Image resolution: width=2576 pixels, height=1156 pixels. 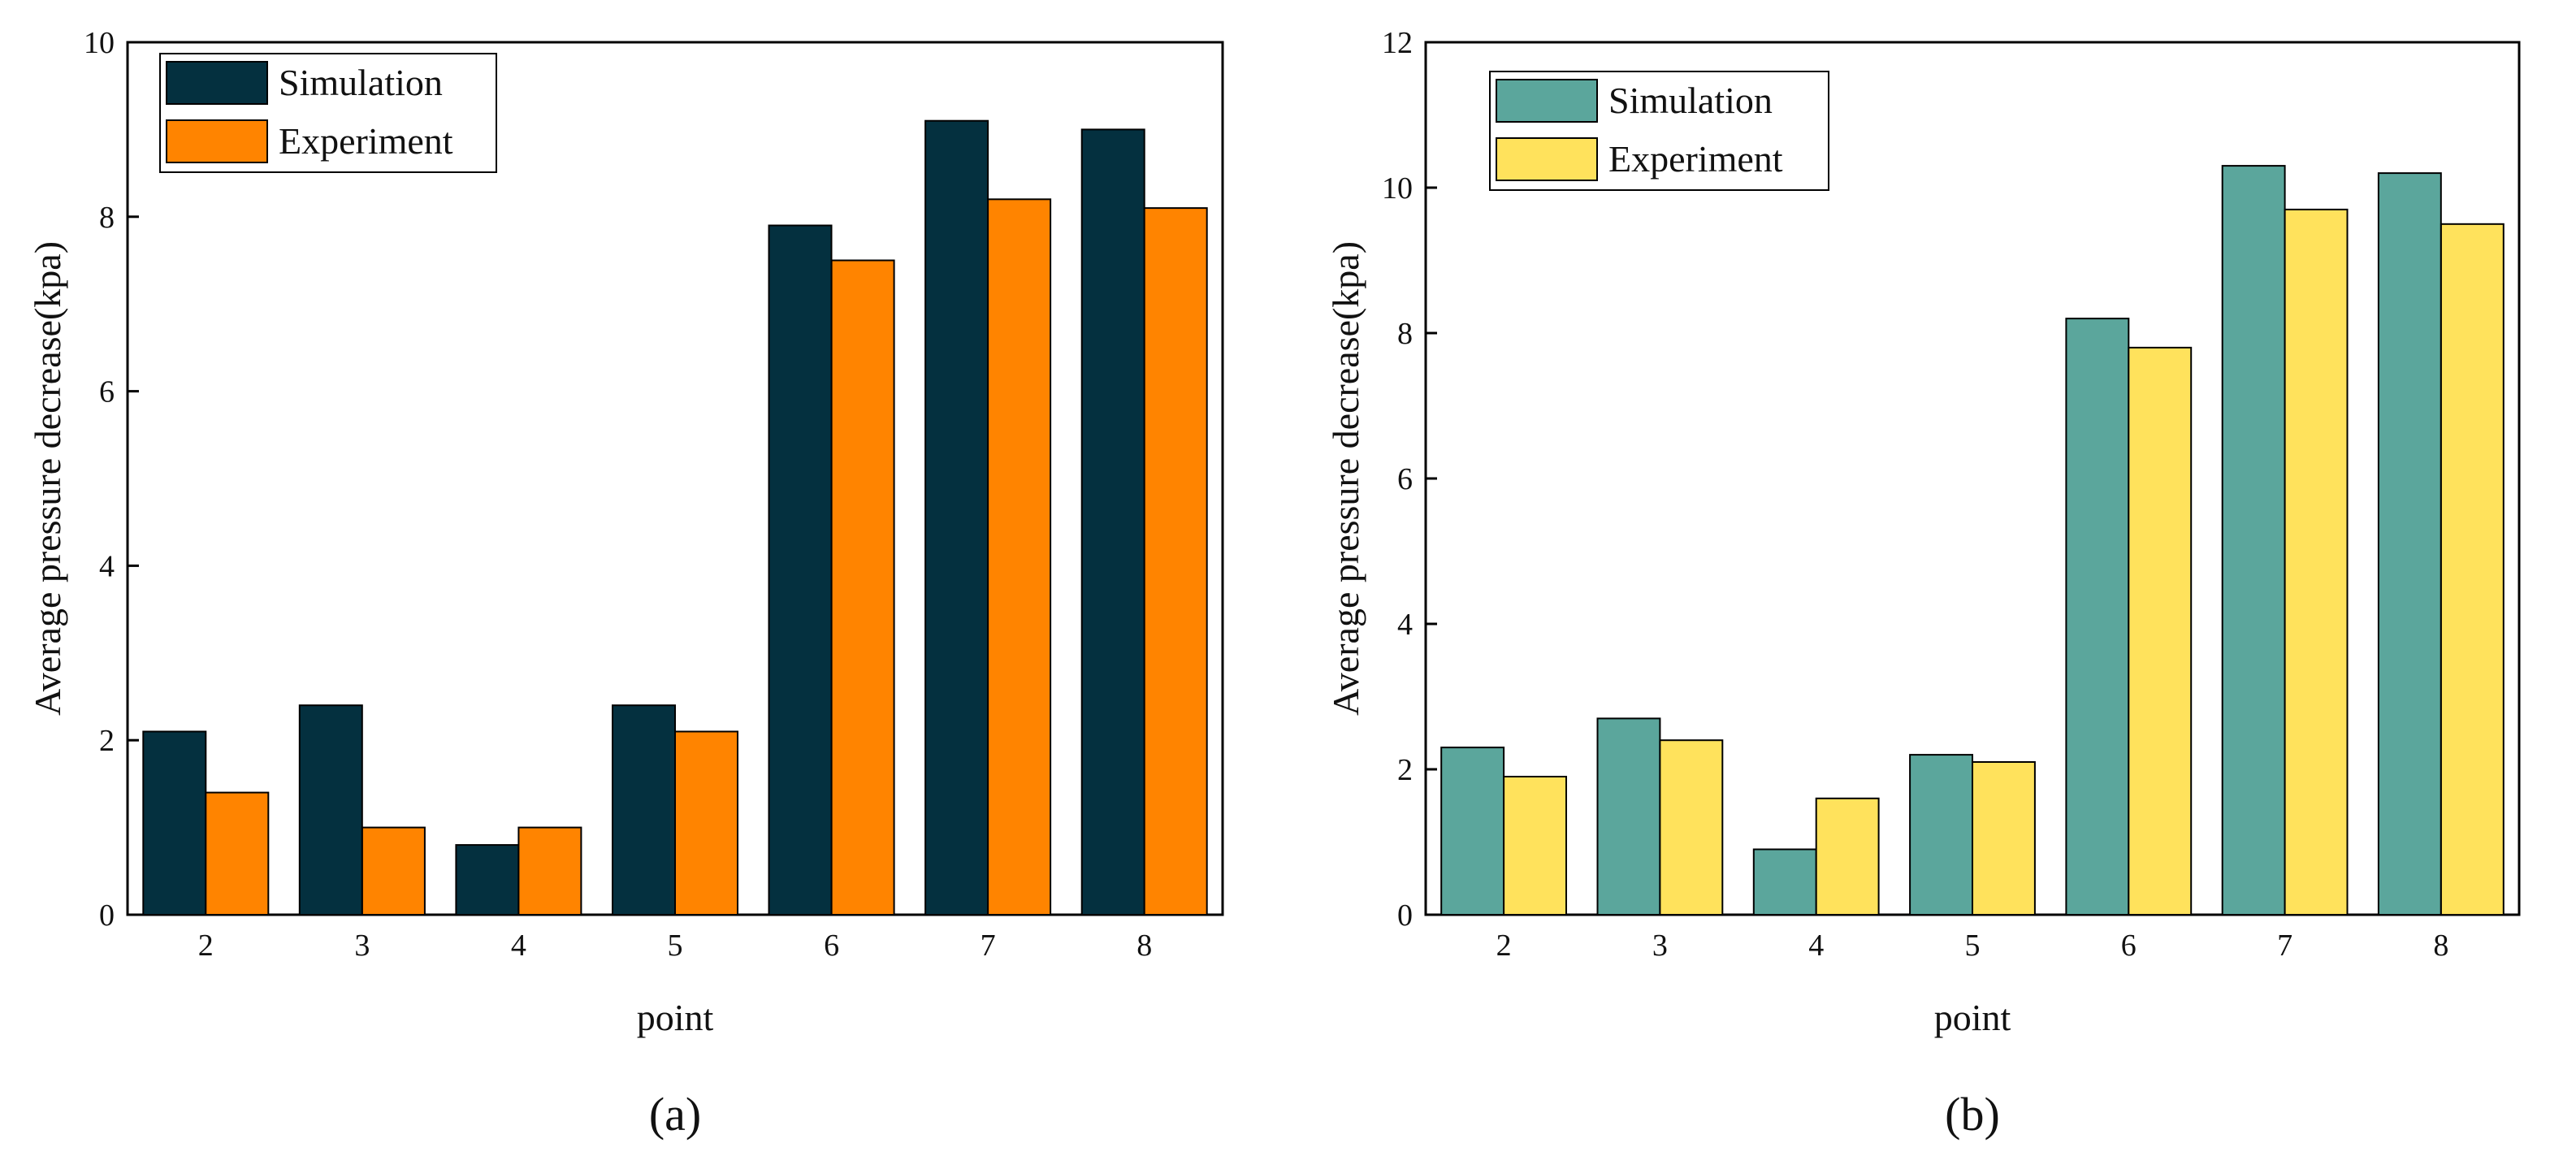 What do you see at coordinates (1973, 1114) in the screenshot?
I see `panel-label: (b)` at bounding box center [1973, 1114].